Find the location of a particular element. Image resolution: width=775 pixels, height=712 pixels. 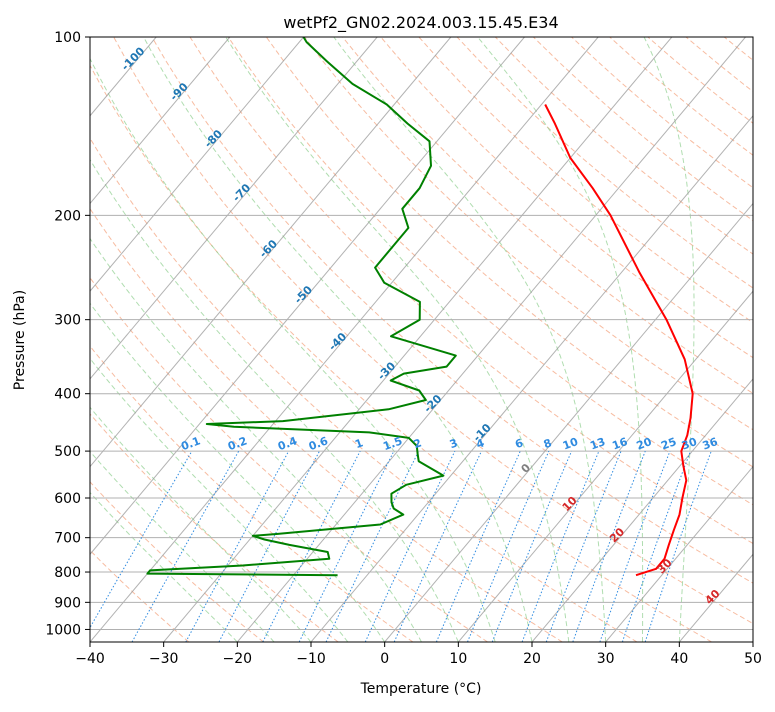

x-tick-label: 40 is located at coordinates (679, 659).